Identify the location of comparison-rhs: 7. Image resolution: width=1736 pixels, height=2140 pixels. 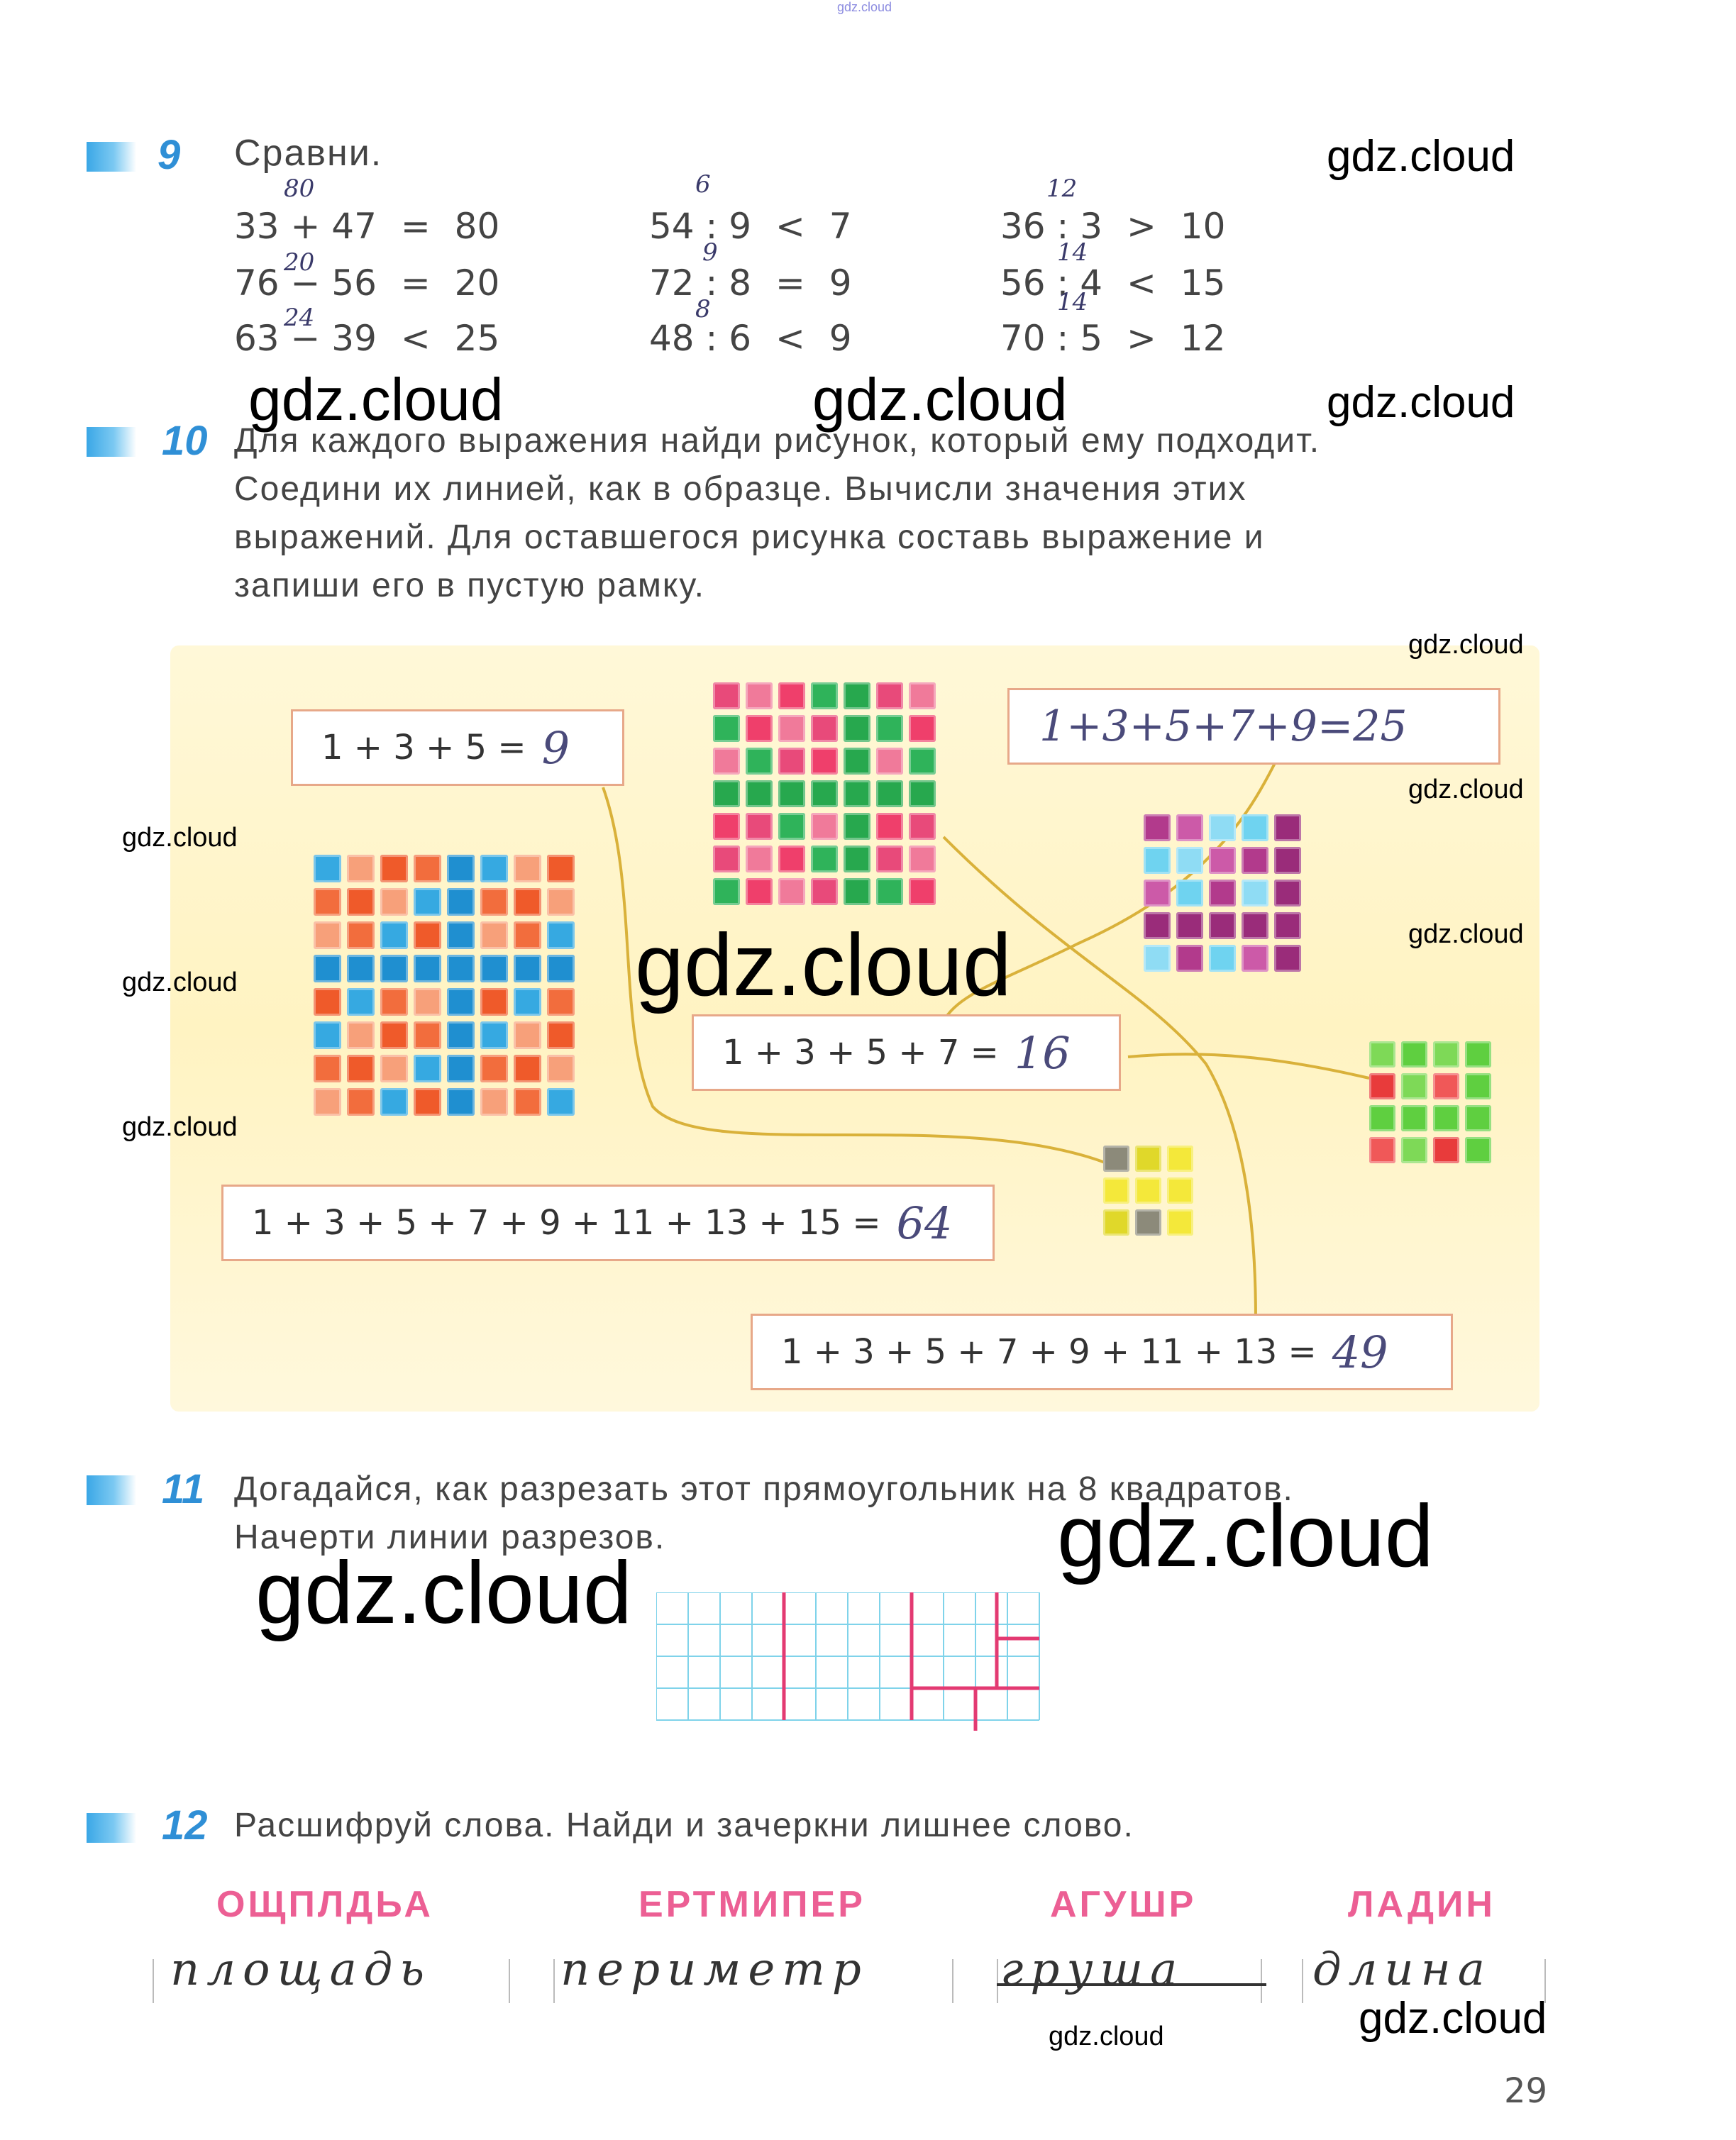
(840, 226).